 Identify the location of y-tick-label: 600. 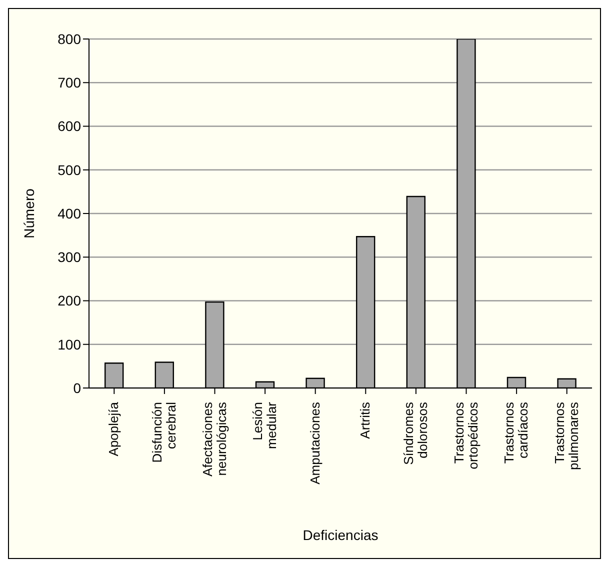
(70, 126).